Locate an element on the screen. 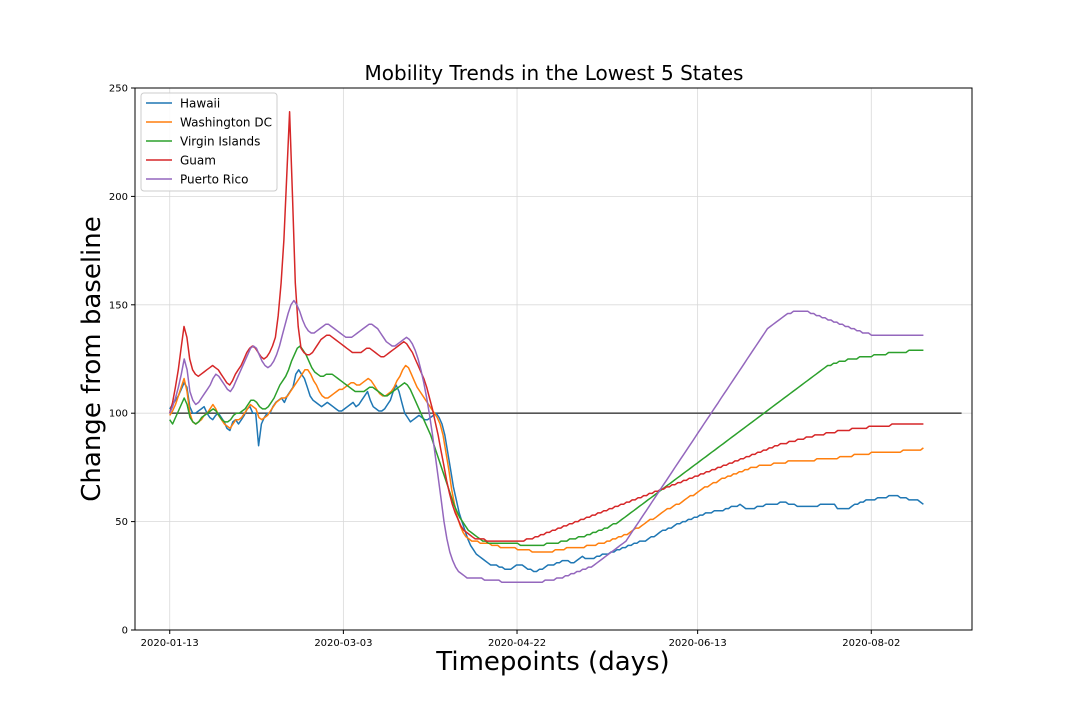 The height and width of the screenshot is (720, 1080). x-axis-title: Timepoints (days) is located at coordinates (552, 662).